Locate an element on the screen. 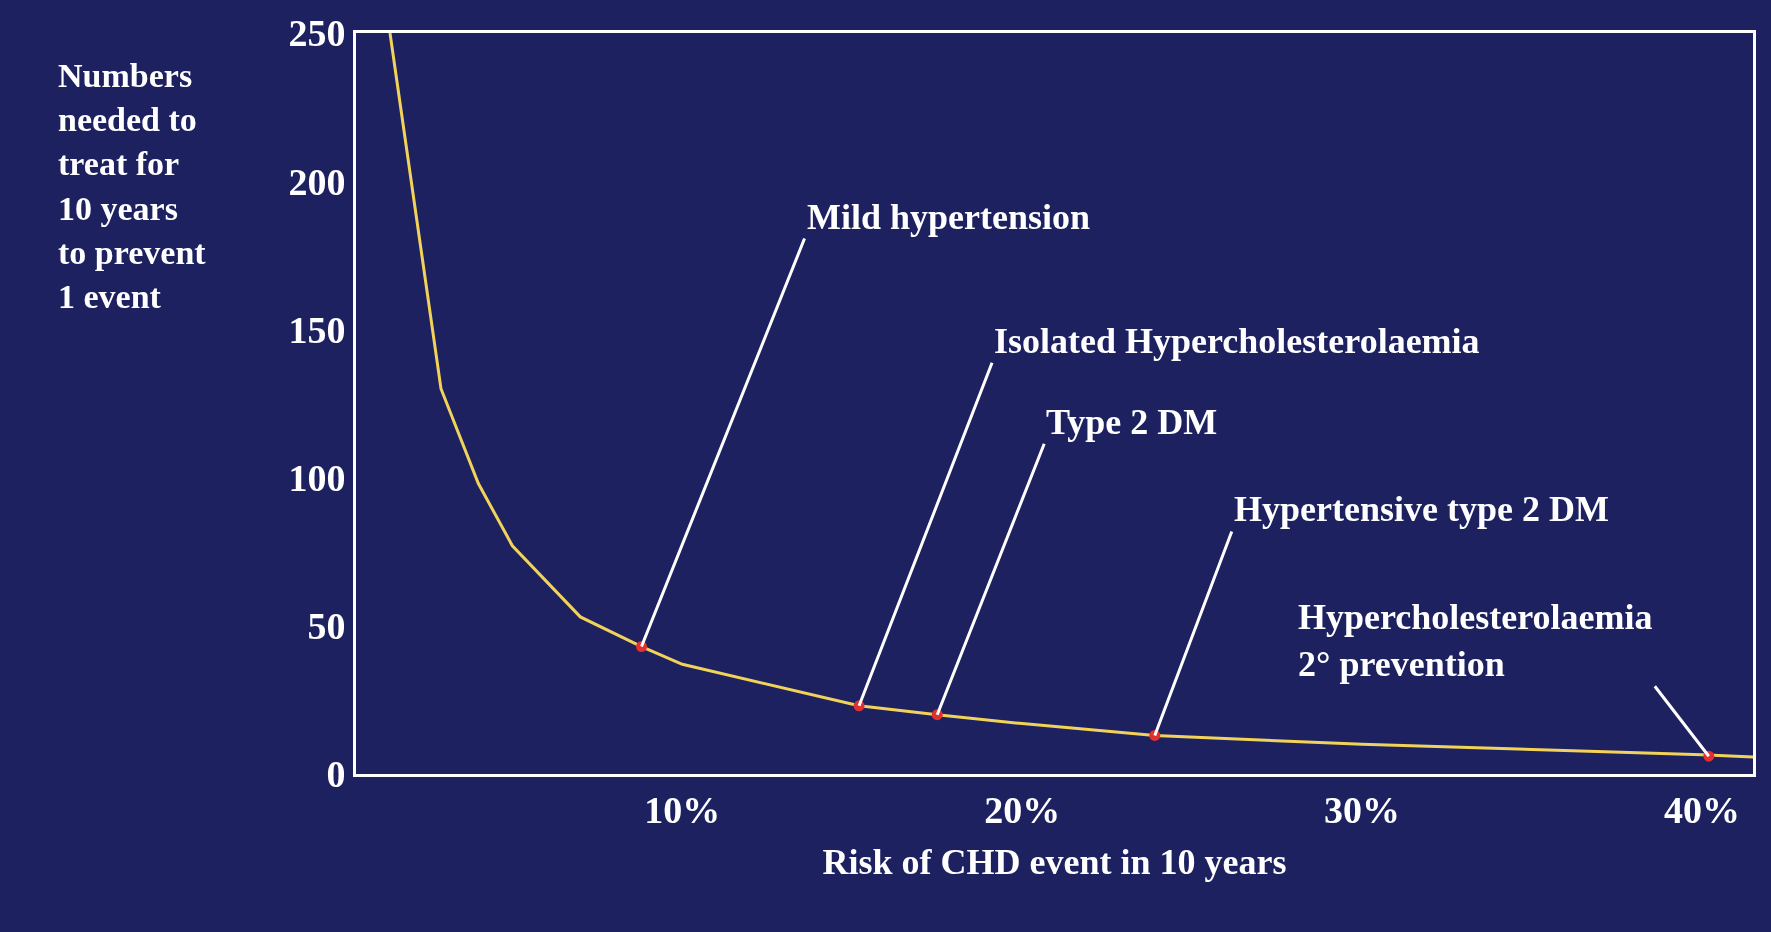 This screenshot has width=1771, height=932. annotation: Hypercholesterolaemia 2° prevention is located at coordinates (1475, 640).